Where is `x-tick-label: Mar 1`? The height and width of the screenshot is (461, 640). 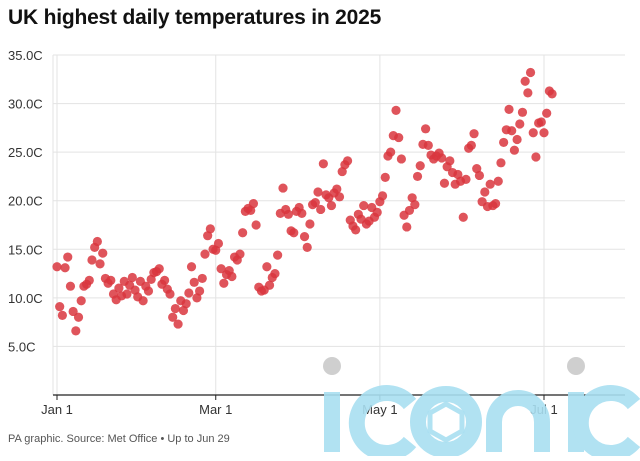 x-tick-label: Mar 1 is located at coordinates (215, 409).